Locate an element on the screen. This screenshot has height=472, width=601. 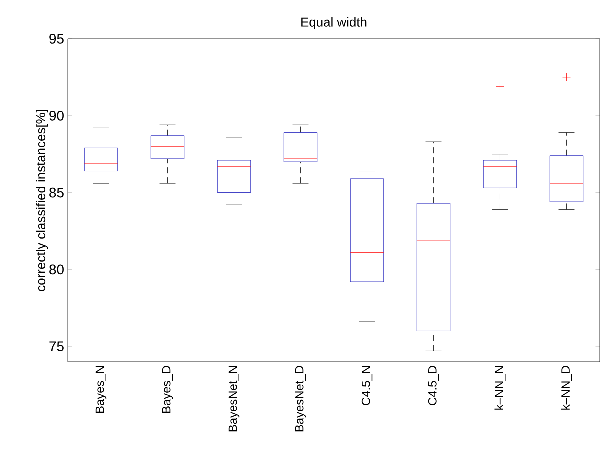
y-tick-label: 95 is located at coordinates (57, 39).